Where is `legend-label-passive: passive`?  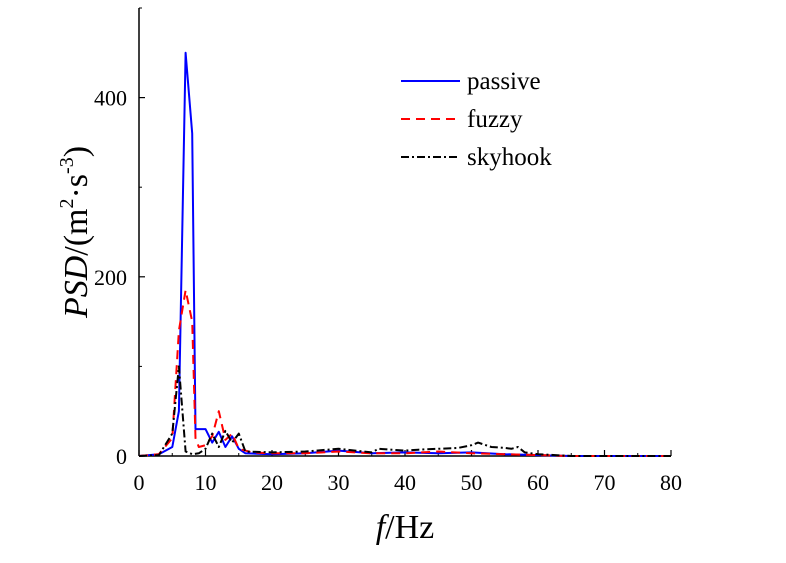 legend-label-passive: passive is located at coordinates (504, 81).